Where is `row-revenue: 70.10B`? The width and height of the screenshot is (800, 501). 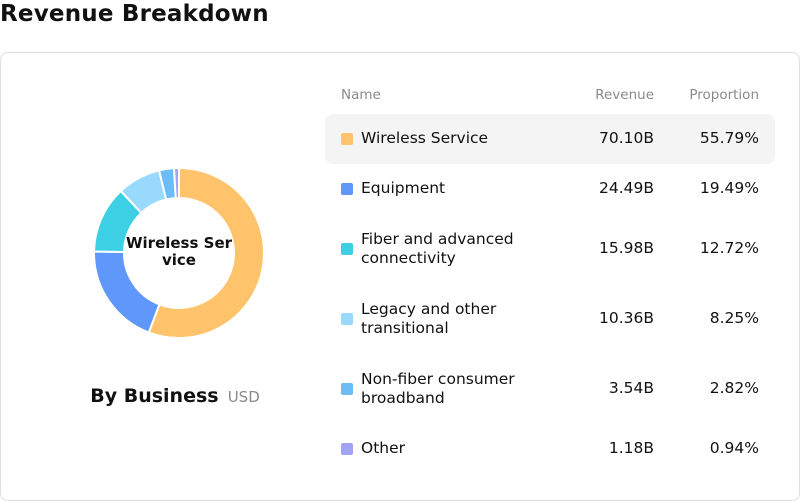 row-revenue: 70.10B is located at coordinates (626, 138).